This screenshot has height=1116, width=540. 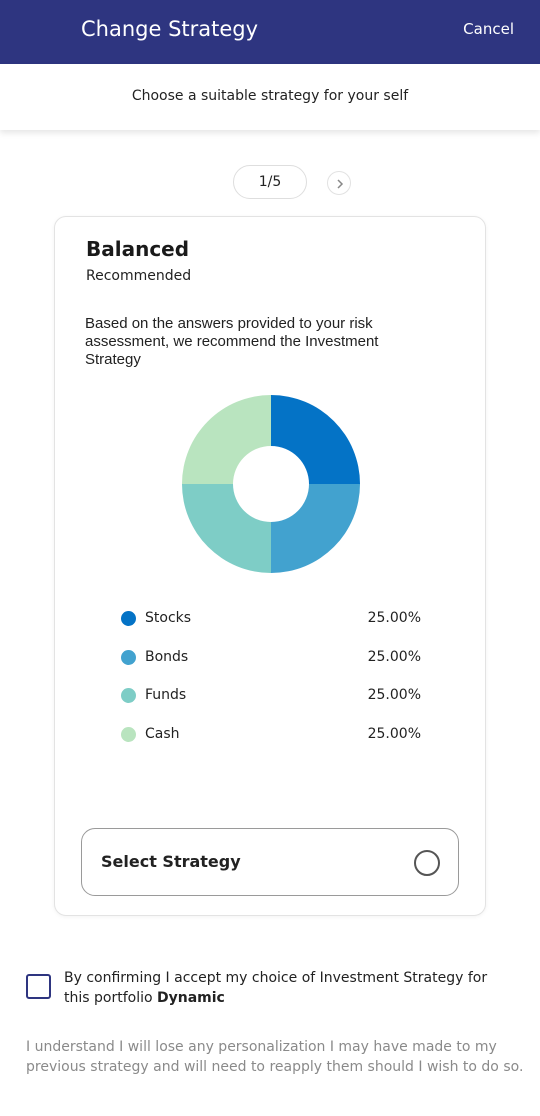 What do you see at coordinates (171, 861) in the screenshot?
I see `select-strategy-label: Select Strategy` at bounding box center [171, 861].